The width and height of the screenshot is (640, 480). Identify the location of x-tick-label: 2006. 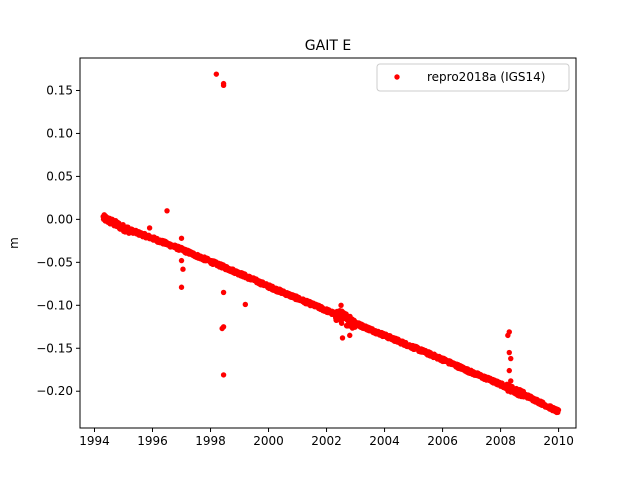
(442, 441).